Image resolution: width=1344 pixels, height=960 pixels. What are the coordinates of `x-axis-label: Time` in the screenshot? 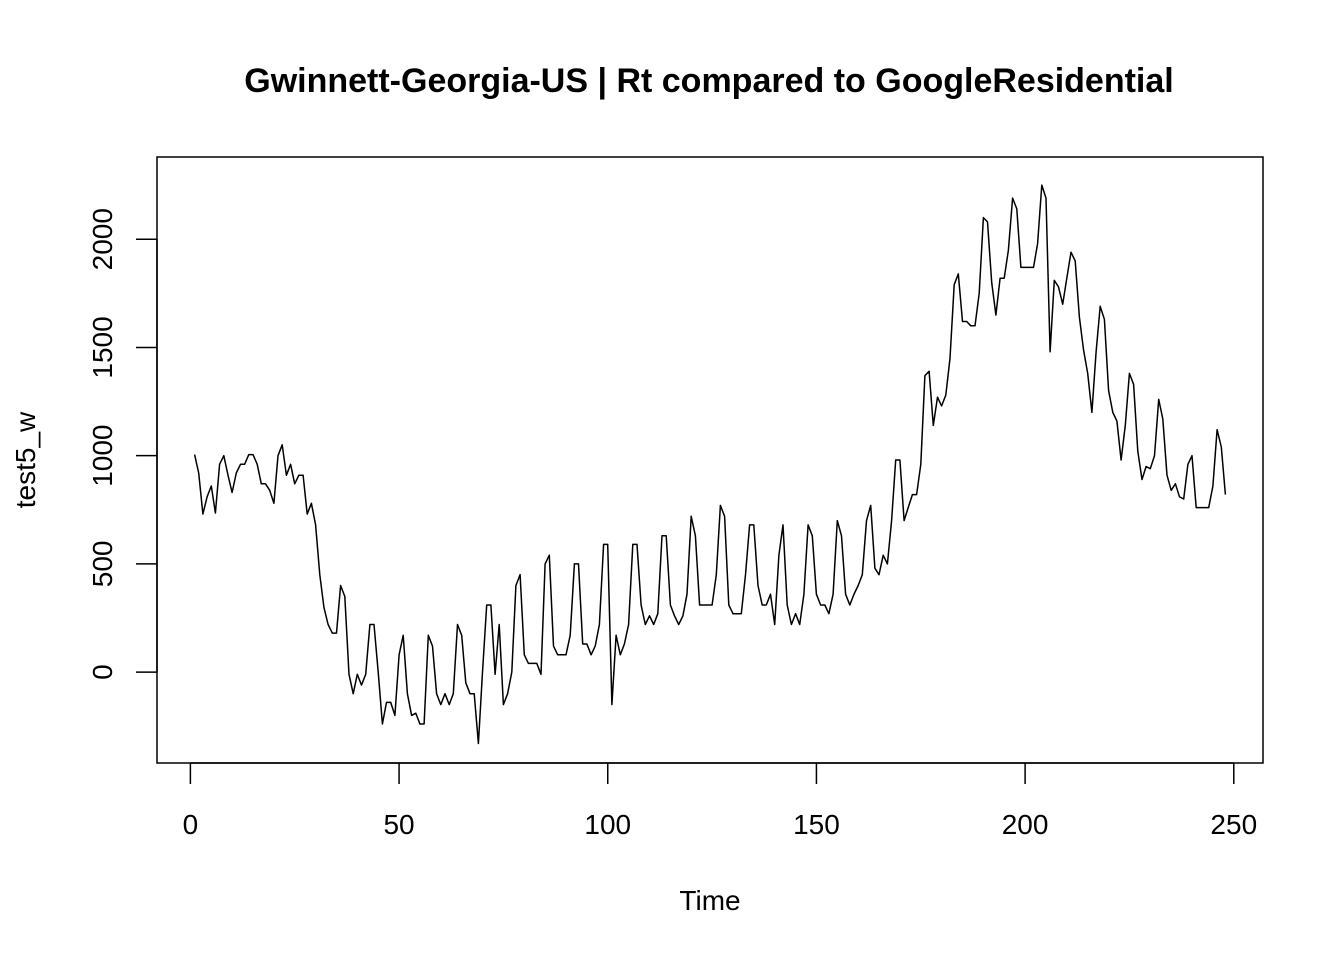 It's located at (709, 900).